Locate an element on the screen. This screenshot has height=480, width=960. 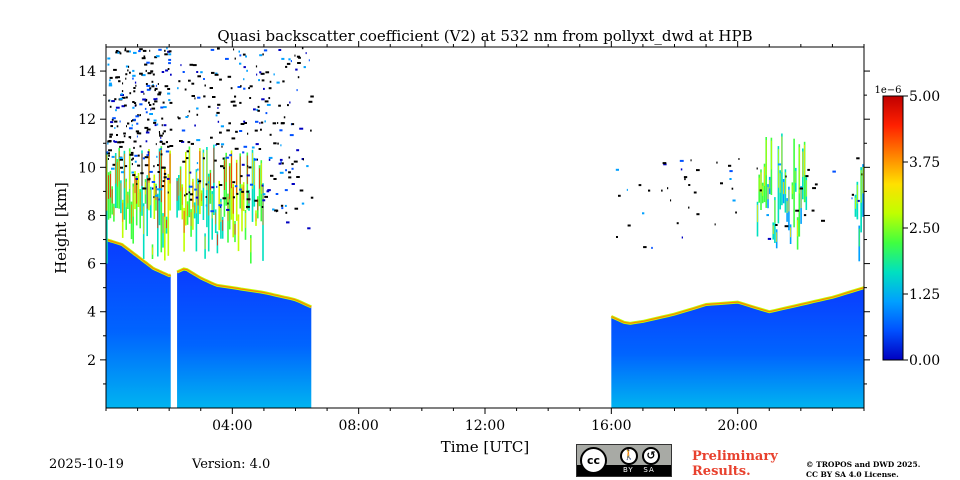
colorbar-gradient is located at coordinates (893, 228).